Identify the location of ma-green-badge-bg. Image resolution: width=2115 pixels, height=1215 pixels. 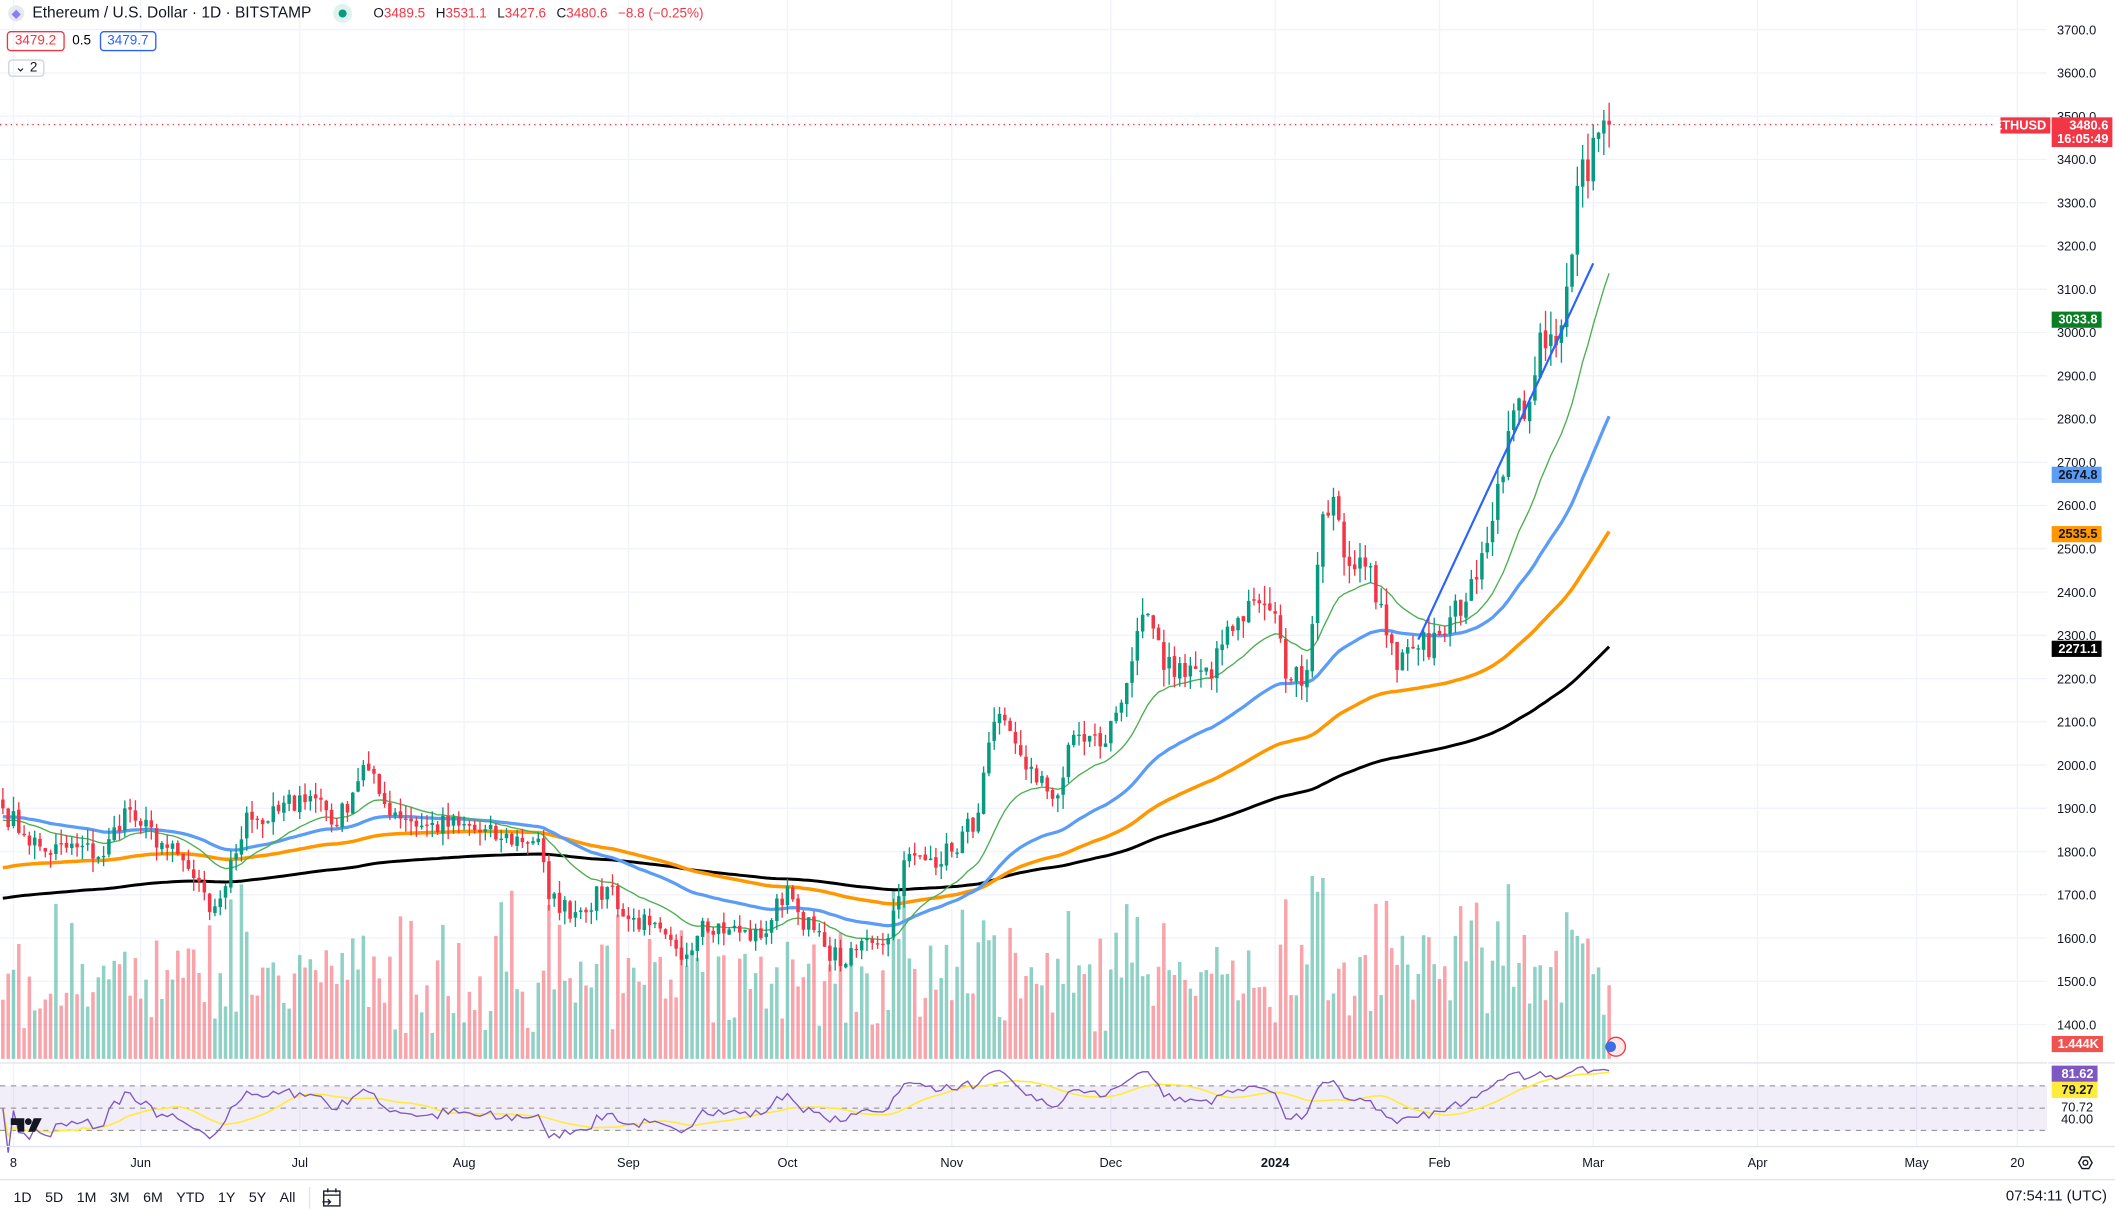
(2076, 319).